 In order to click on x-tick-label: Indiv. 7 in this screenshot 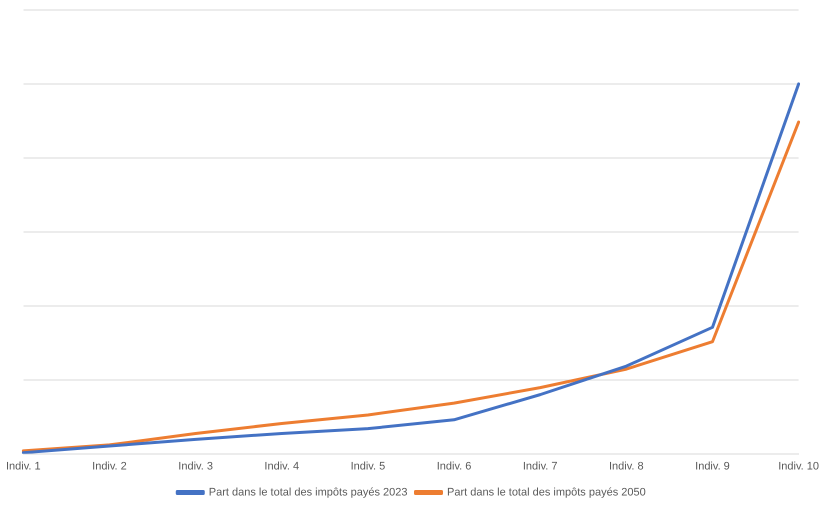, I will do `click(540, 466)`.